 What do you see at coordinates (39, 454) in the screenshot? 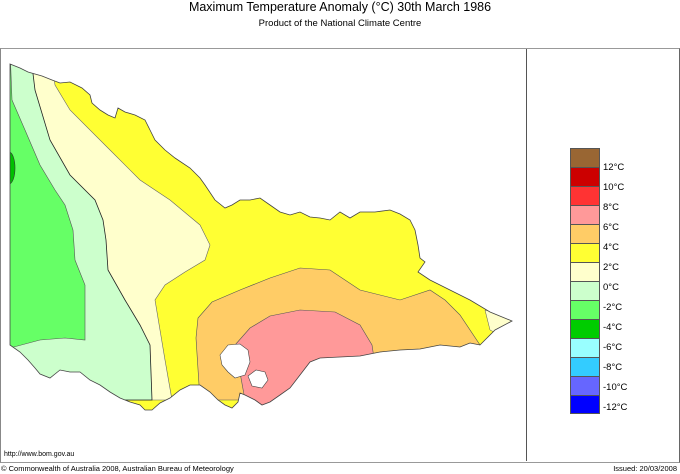
I see `source-url: http://www.bom.gov.au` at bounding box center [39, 454].